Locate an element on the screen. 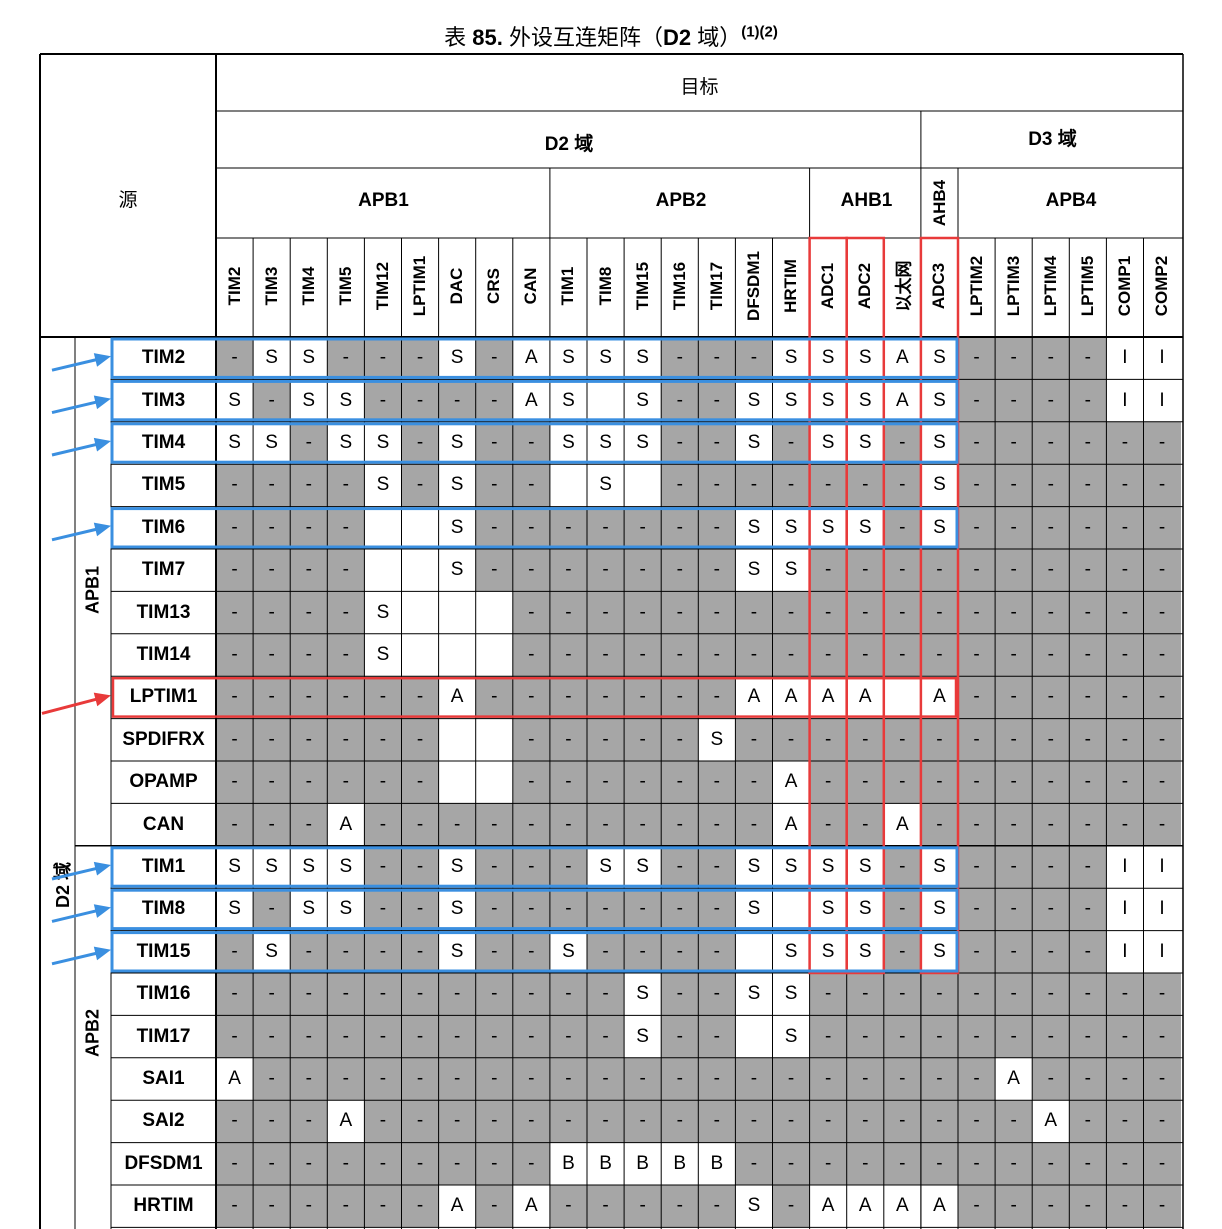 This screenshot has height=1229, width=1222. blue-arrow is located at coordinates (81, 532).